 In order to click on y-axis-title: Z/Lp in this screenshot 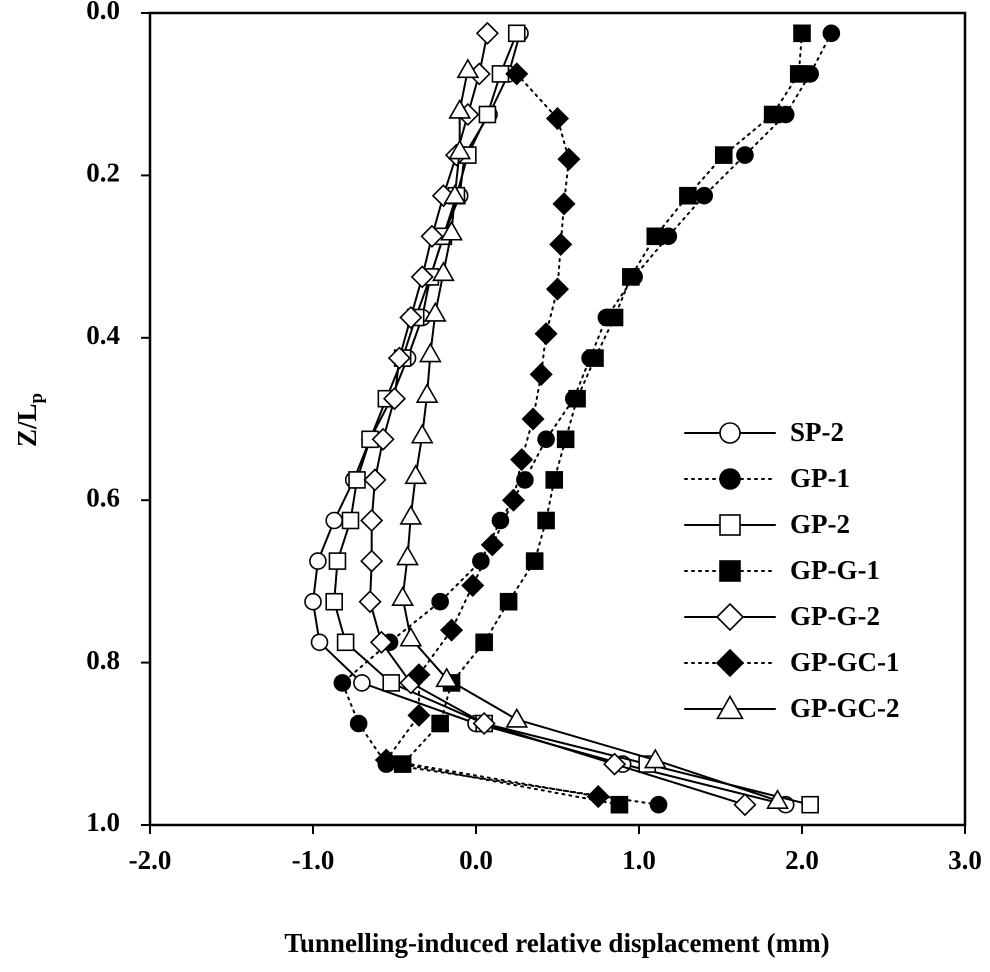, I will do `click(29, 420)`.